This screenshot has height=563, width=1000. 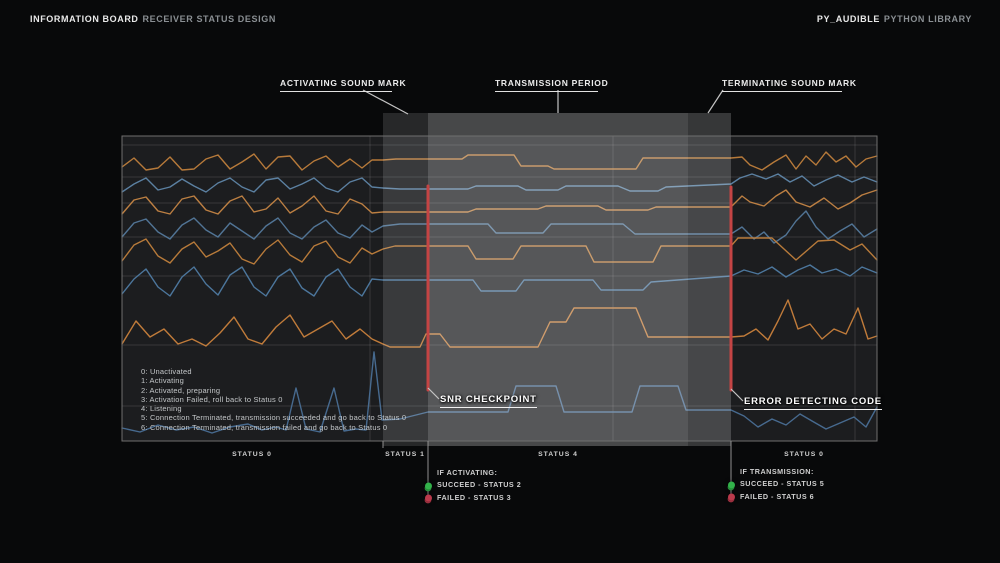 I want to click on header-right: PY_AUDIBLE PYTHON LIBRARY, so click(x=894, y=19).